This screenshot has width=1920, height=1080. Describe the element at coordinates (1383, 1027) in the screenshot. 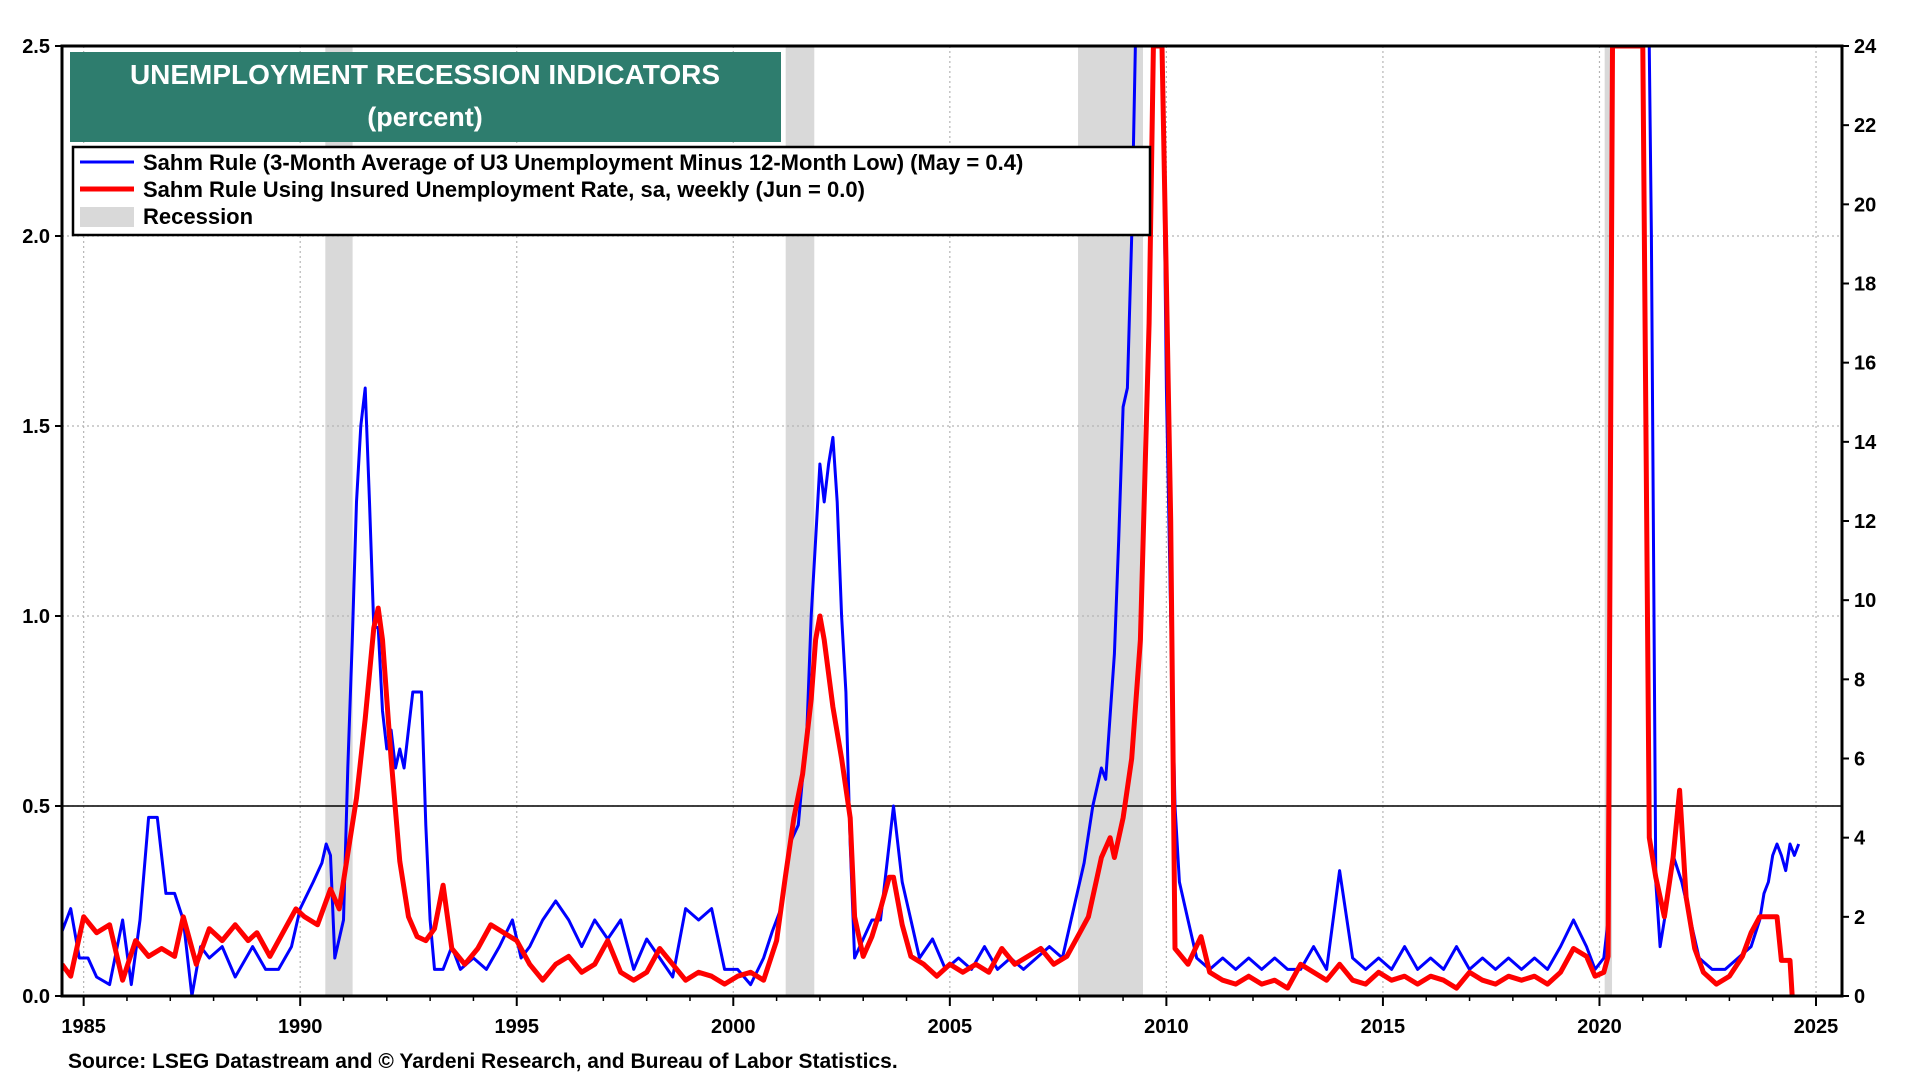

I see `x-tick-label-2015: 2015` at that location.